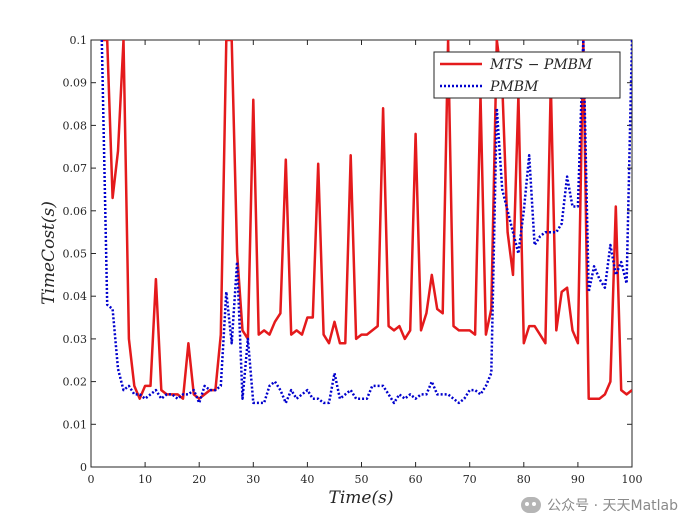 Image resolution: width=700 pixels, height=525 pixels. I want to click on x-tick-label: 50, so click(362, 479).